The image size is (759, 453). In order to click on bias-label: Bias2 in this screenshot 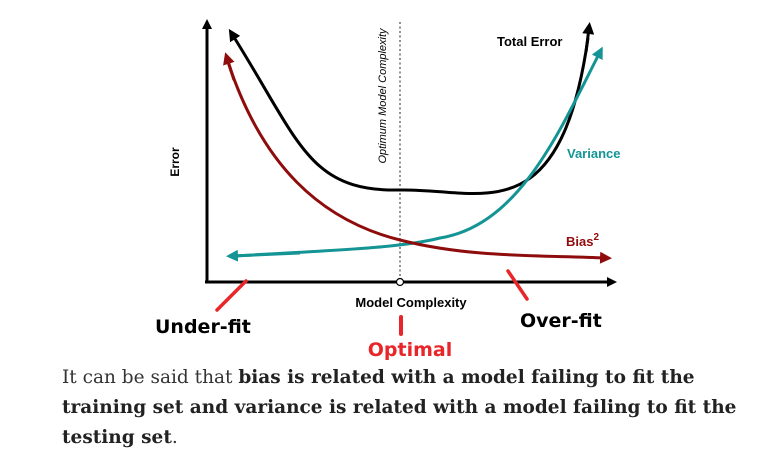, I will do `click(582, 240)`.